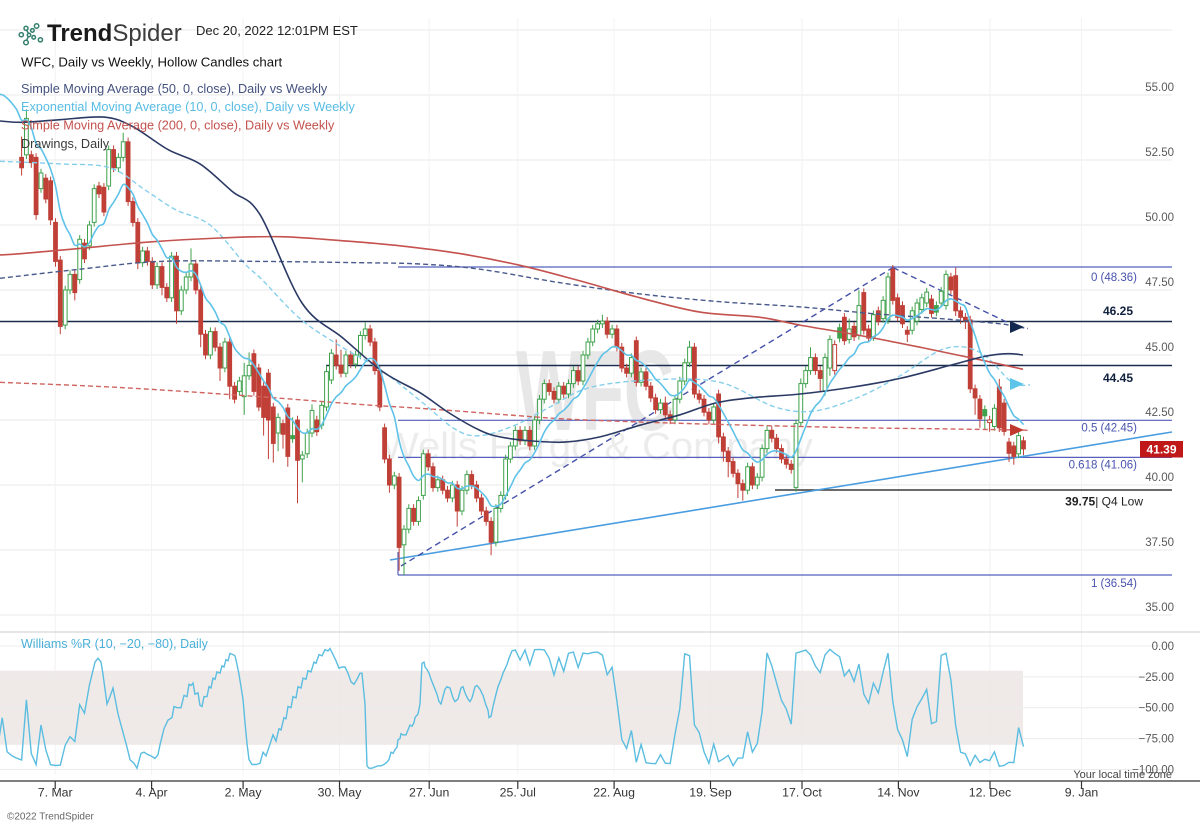  Describe the element at coordinates (597, 447) in the screenshot. I see `svg-text: Wells Fargo & Company` at that location.